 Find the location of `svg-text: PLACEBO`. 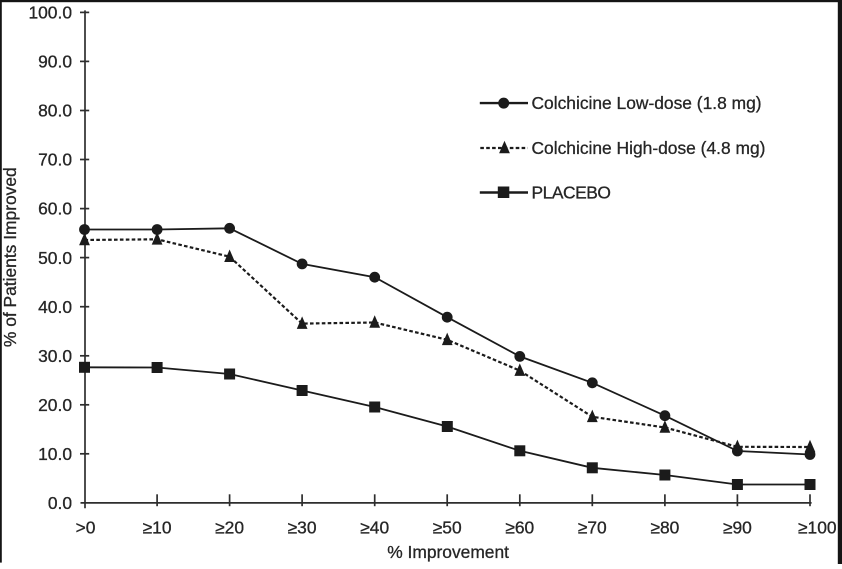

svg-text: PLACEBO is located at coordinates (571, 193).